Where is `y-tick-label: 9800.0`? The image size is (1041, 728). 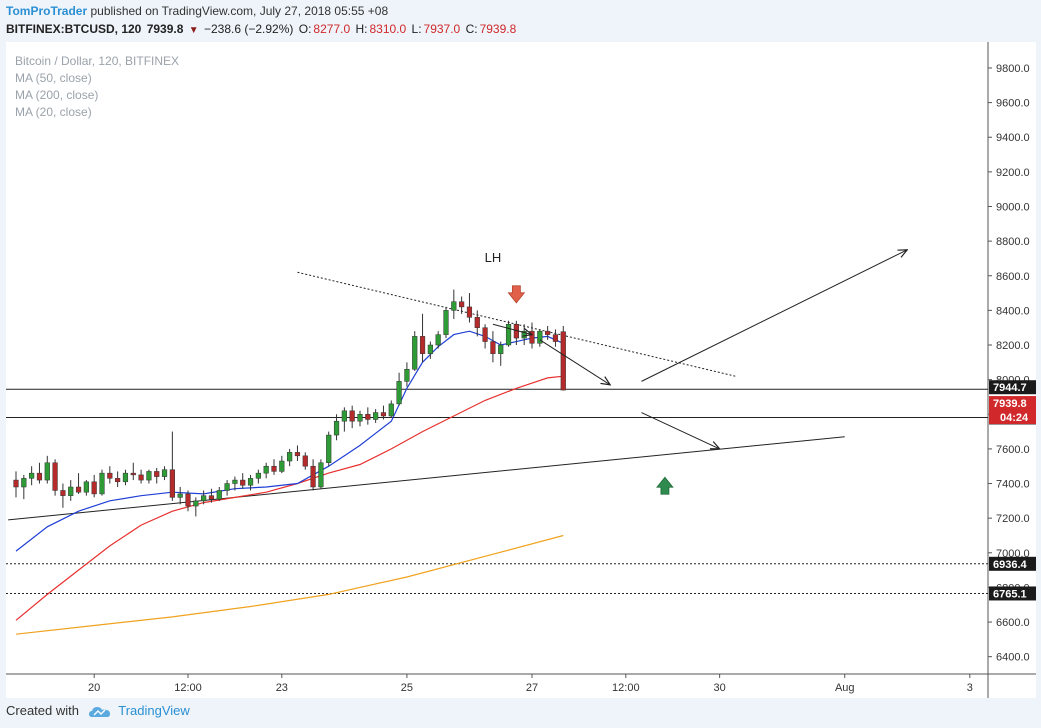
y-tick-label: 9800.0 is located at coordinates (1013, 69).